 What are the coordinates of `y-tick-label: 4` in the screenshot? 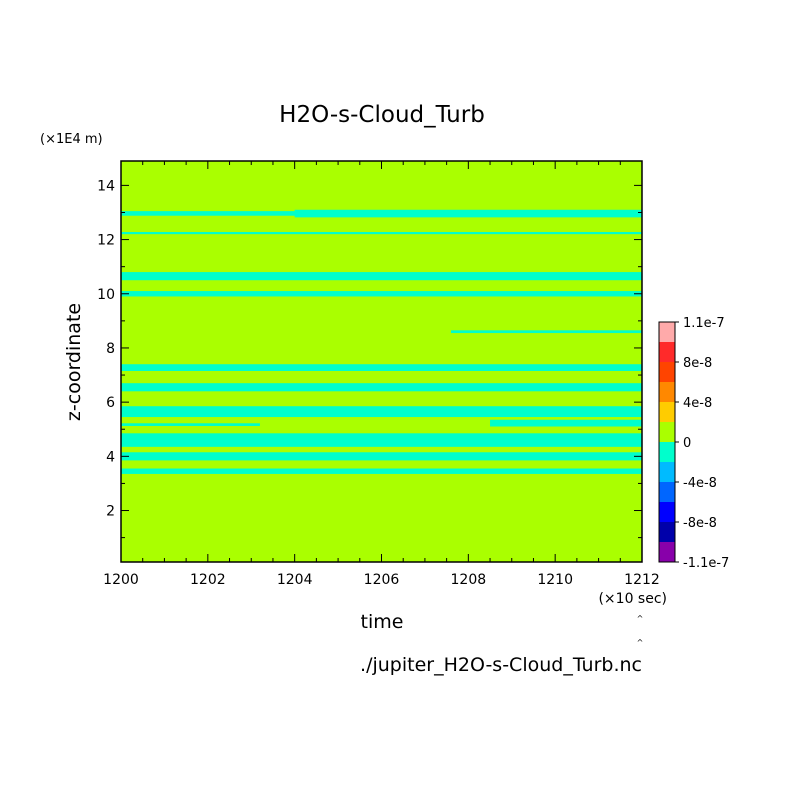 It's located at (110, 457).